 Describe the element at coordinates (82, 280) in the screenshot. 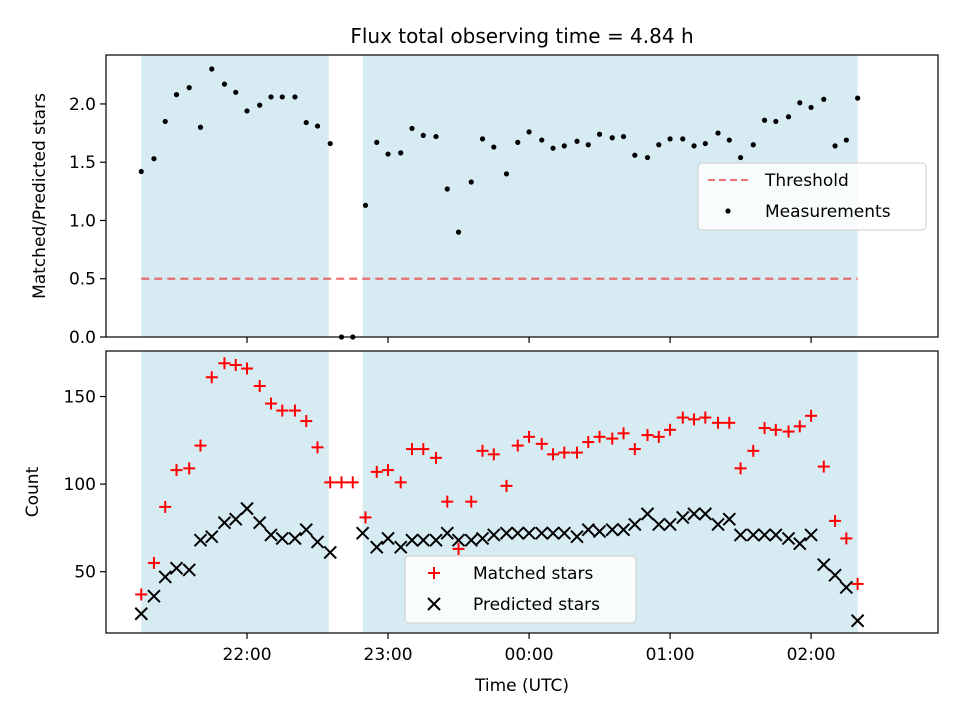

I see `y-tick-label: 0.5` at that location.